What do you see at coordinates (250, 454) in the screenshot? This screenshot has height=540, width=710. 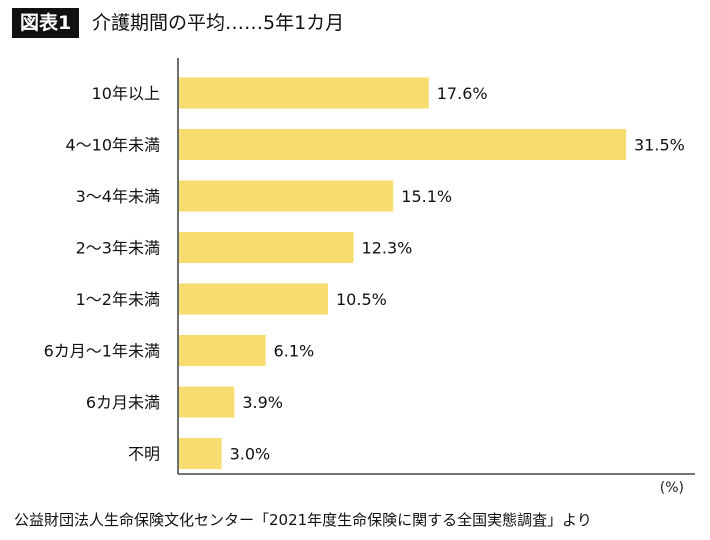 I see `value-label: 3.0%` at bounding box center [250, 454].